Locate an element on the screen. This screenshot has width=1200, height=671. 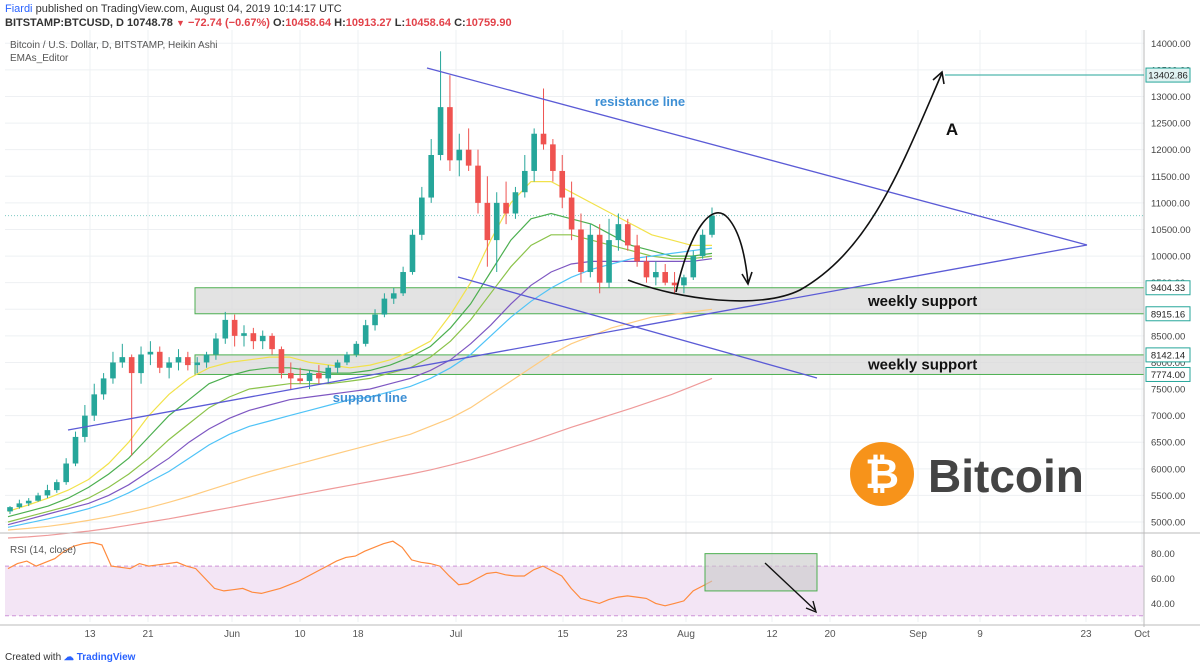
short-term-arrow is located at coordinates (712, 252).